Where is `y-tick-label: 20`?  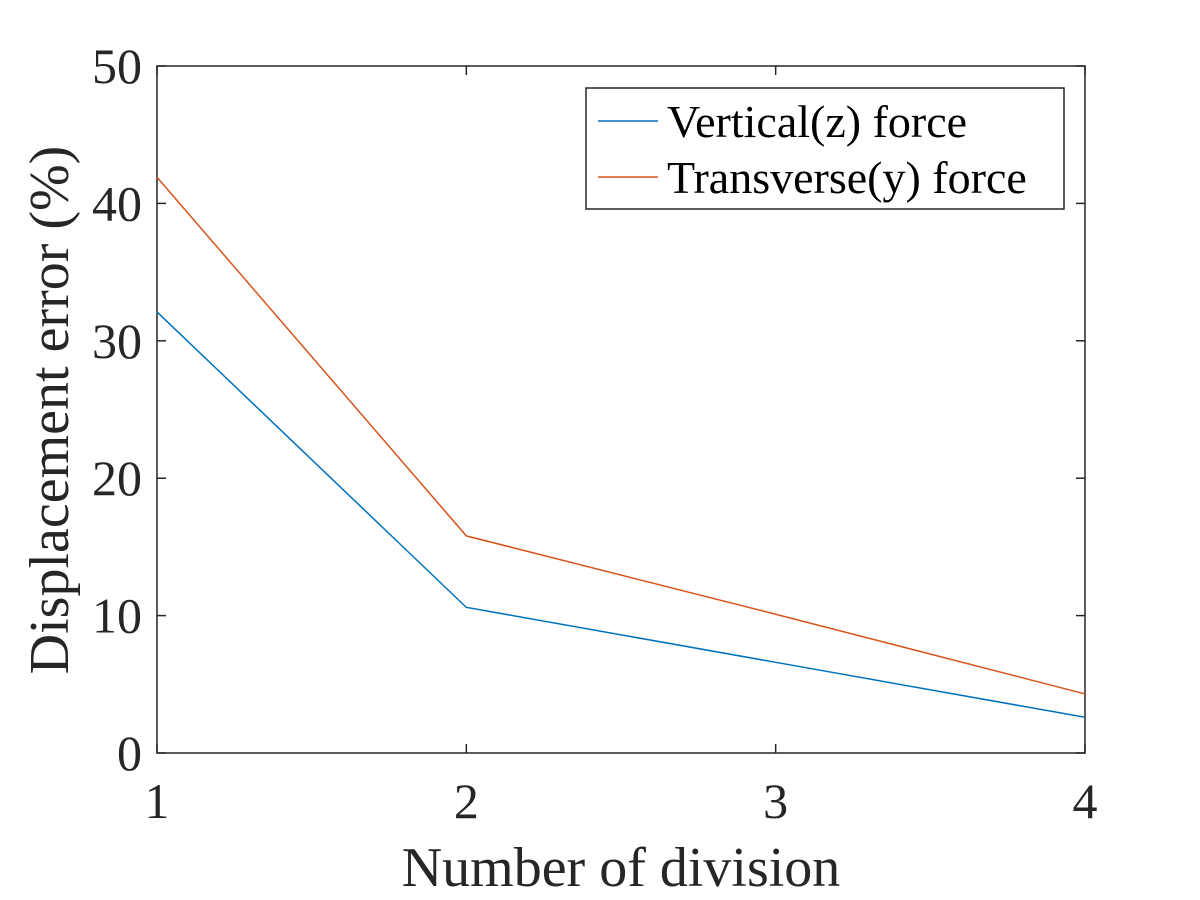 y-tick-label: 20 is located at coordinates (117, 478).